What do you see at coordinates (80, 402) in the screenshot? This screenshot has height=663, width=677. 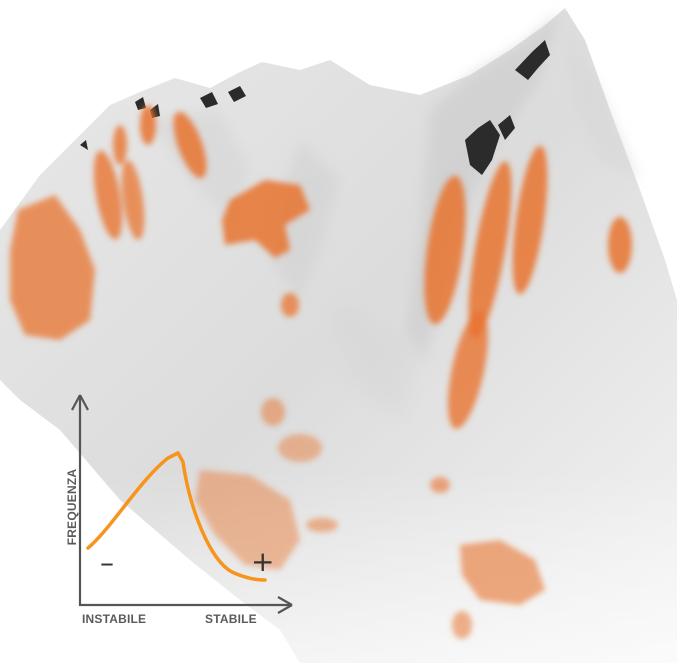 I see `y-axis-arrow` at bounding box center [80, 402].